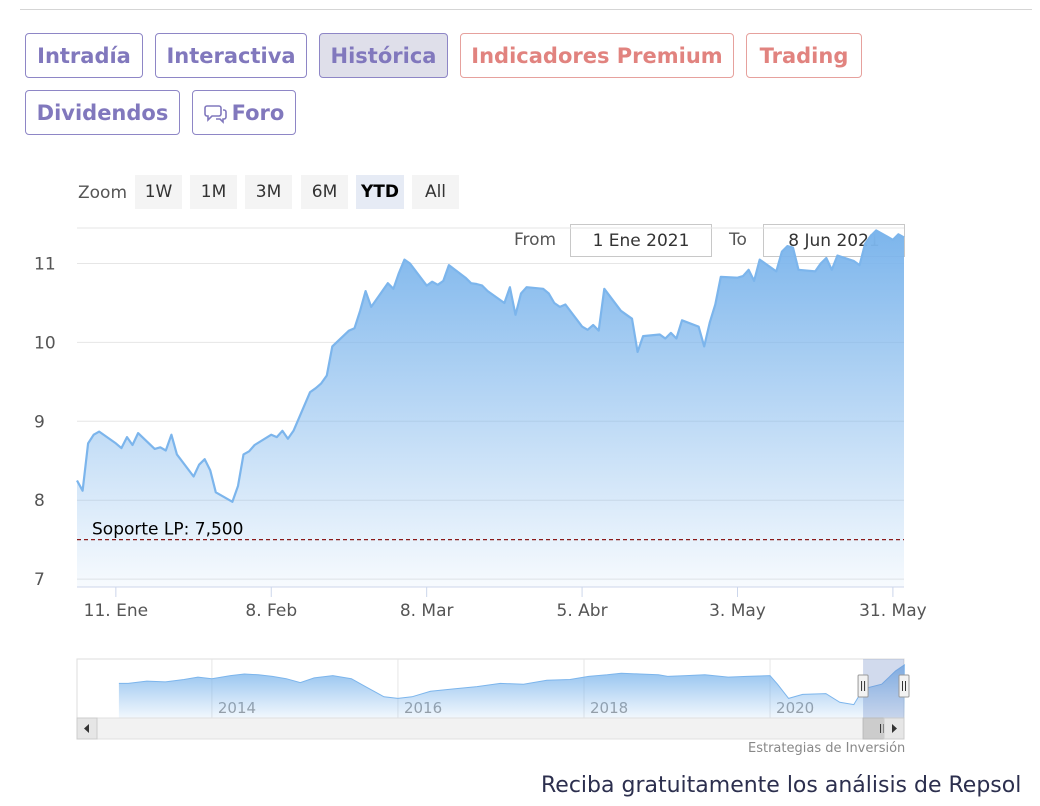 The height and width of the screenshot is (806, 1040). I want to click on y-tick-label: 10, so click(45, 343).